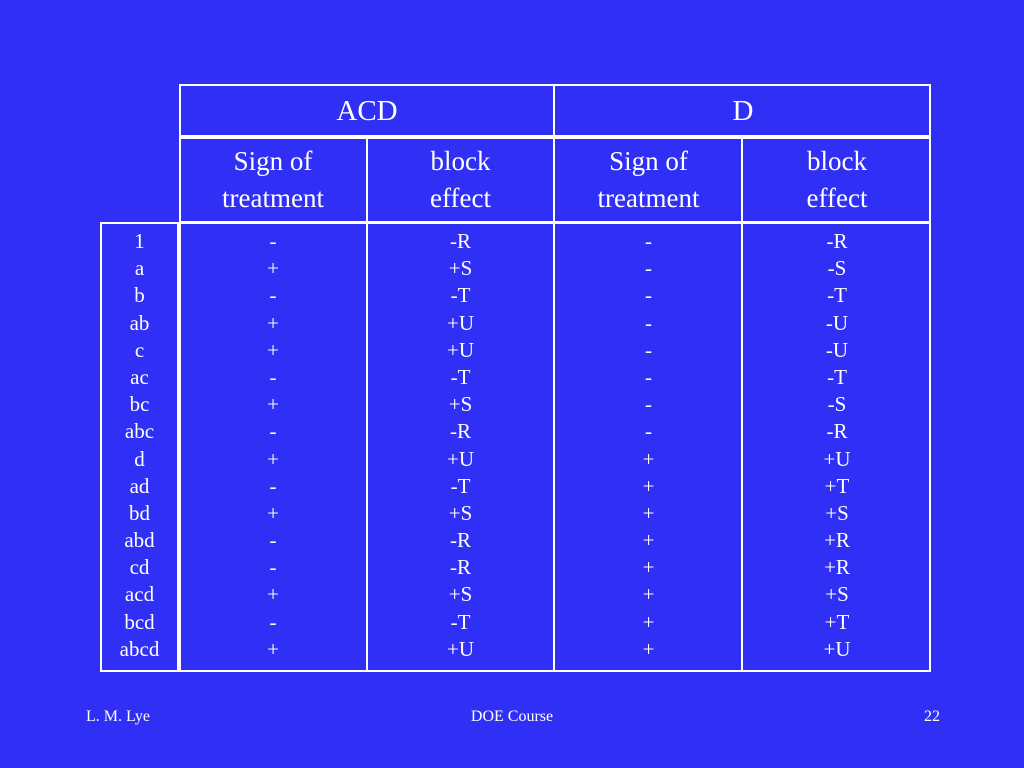 Image resolution: width=1024 pixels, height=768 pixels. I want to click on d-sign-column: - - - - - - - - + + + + + + + +, so click(648, 445).